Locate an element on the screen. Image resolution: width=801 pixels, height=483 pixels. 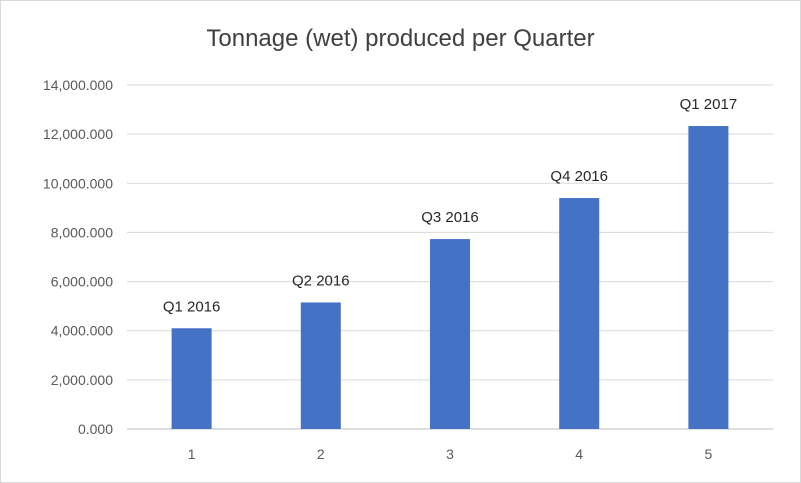
x-tick-label: 3 is located at coordinates (450, 454).